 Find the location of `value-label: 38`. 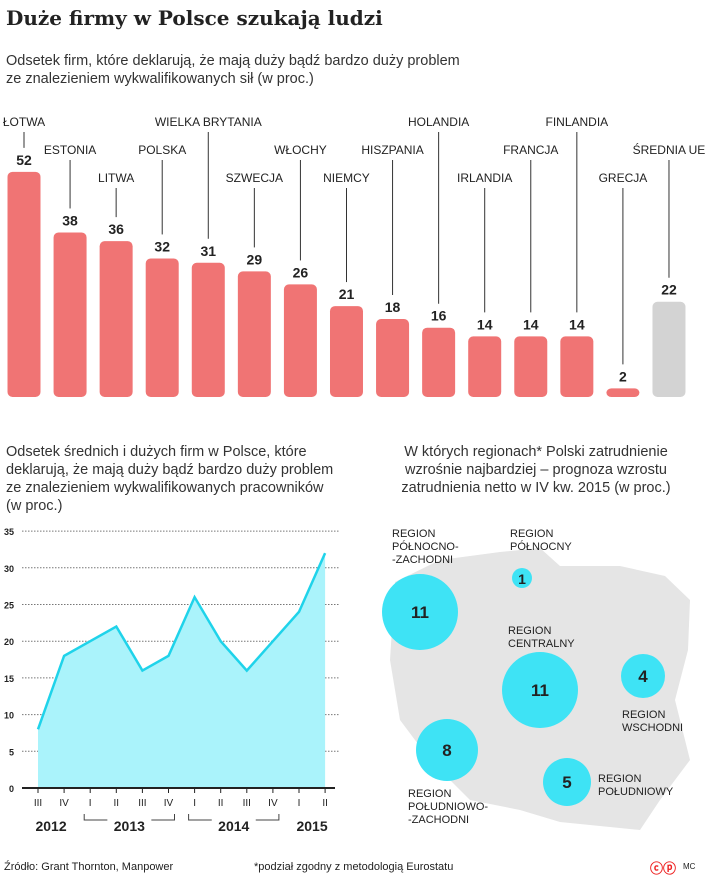

value-label: 38 is located at coordinates (70, 220).